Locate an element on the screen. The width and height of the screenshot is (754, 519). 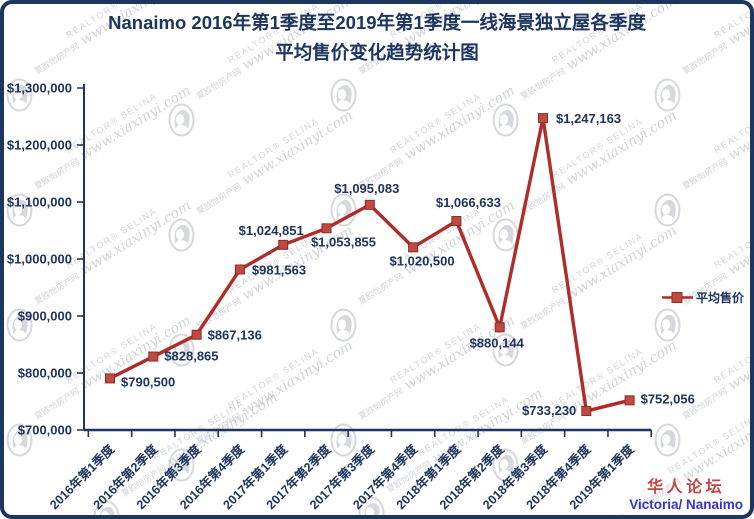
data-label: $1,053,855 is located at coordinates (343, 241).